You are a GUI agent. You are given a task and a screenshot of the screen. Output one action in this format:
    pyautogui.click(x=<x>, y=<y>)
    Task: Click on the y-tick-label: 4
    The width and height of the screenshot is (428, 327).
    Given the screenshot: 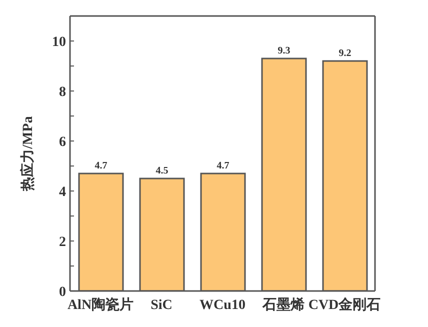 What is the action you would take?
    pyautogui.click(x=62, y=192)
    